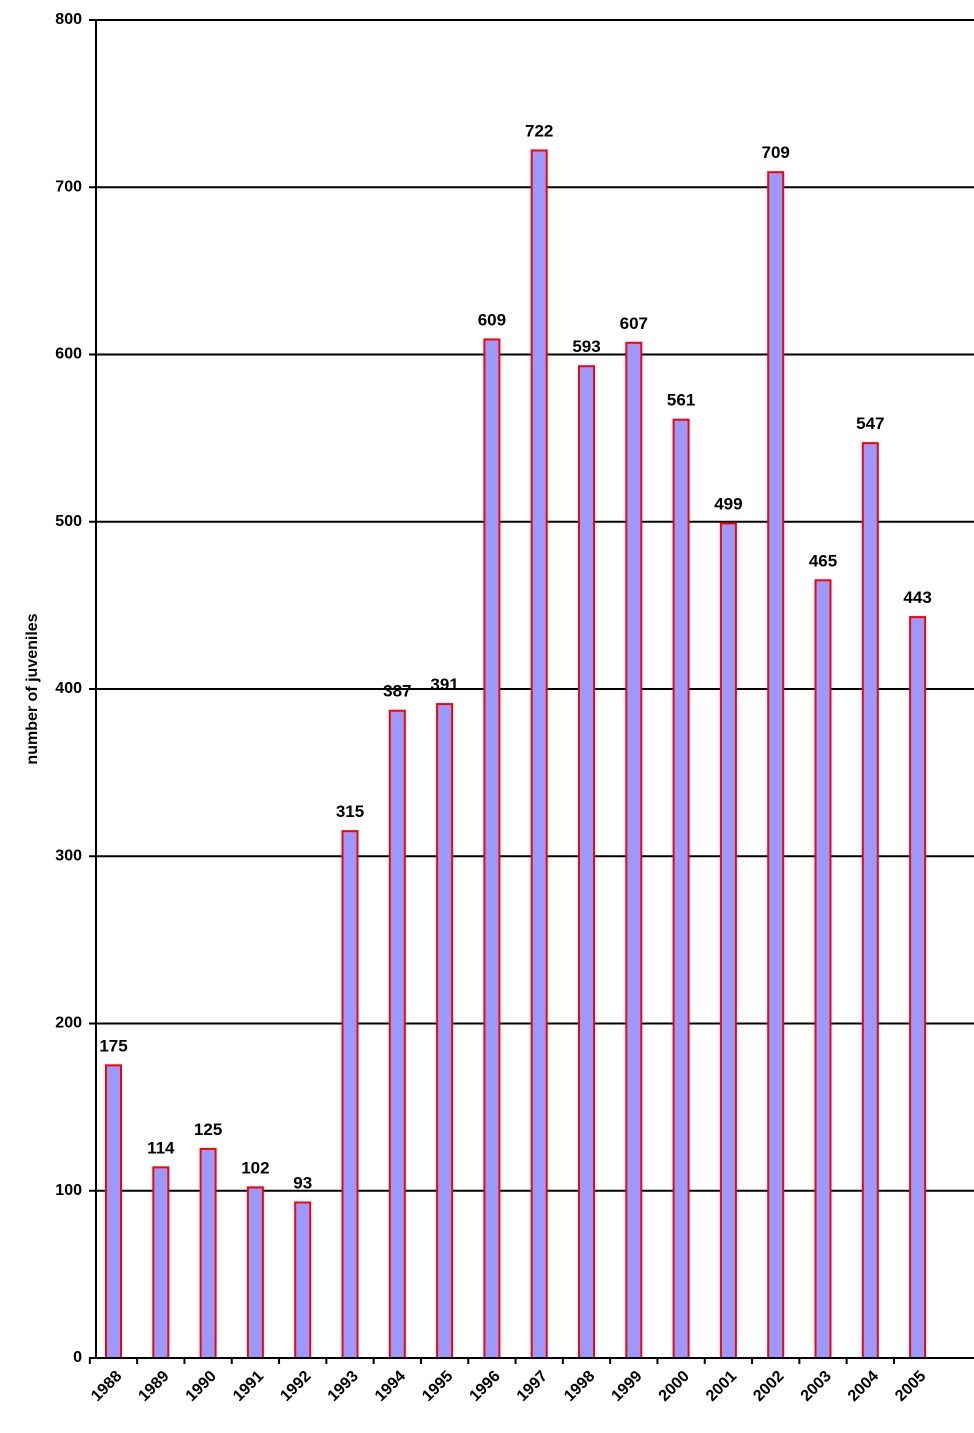  What do you see at coordinates (863, 1386) in the screenshot?
I see `x-tick-label-2004: 2004` at bounding box center [863, 1386].